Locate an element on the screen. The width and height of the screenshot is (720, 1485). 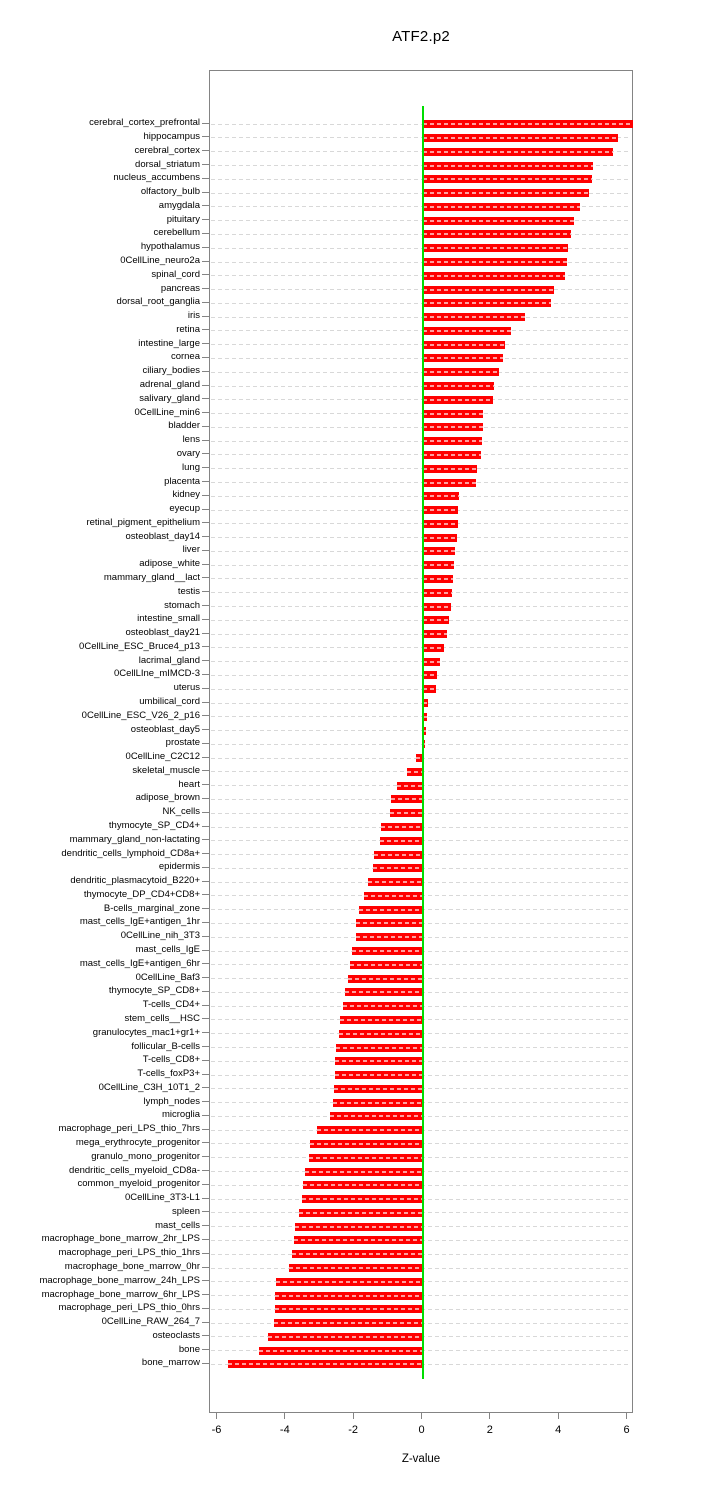
category-label: T-cells_CD4+ is located at coordinates (171, 1005).